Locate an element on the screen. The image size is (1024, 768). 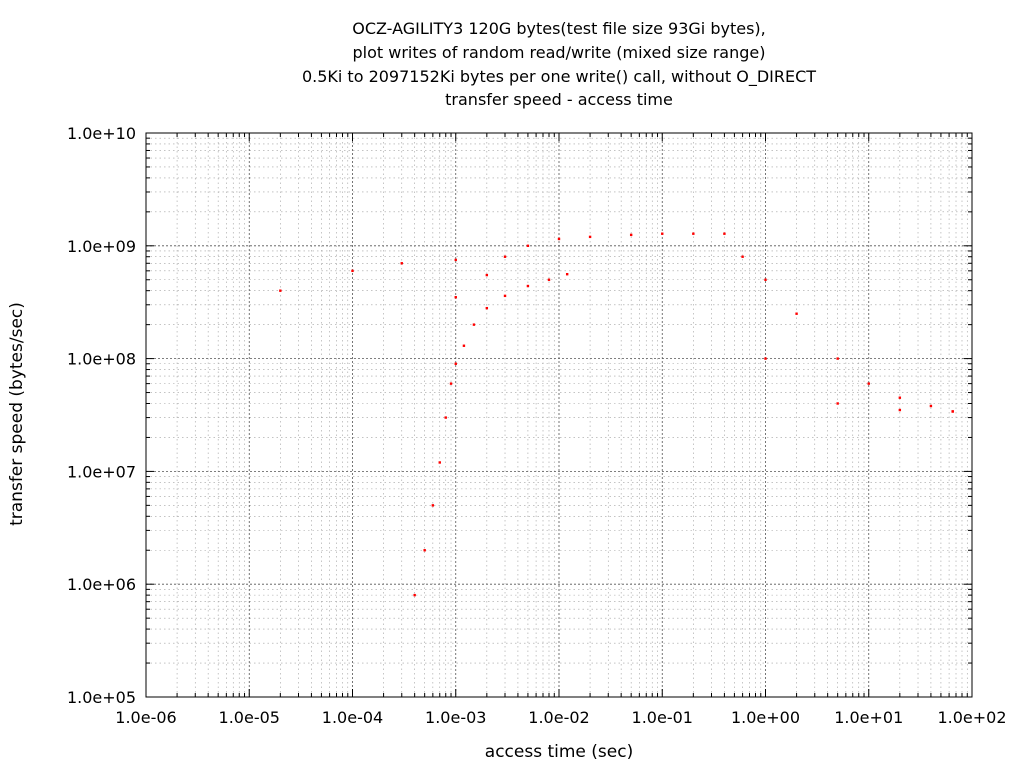
y-axis-label: transfer speed (bytes/sec) is located at coordinates (17, 414).